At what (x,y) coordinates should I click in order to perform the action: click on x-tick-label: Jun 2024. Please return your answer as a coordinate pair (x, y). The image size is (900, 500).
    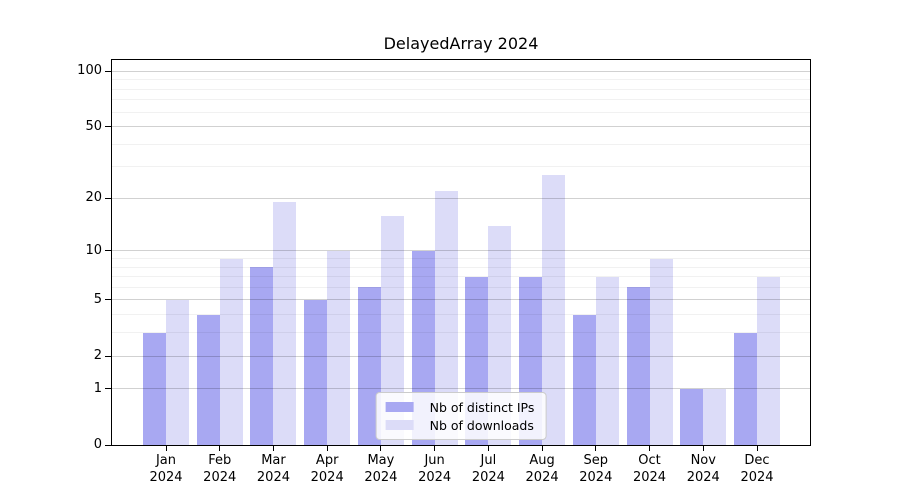
    Looking at the image, I should click on (435, 469).